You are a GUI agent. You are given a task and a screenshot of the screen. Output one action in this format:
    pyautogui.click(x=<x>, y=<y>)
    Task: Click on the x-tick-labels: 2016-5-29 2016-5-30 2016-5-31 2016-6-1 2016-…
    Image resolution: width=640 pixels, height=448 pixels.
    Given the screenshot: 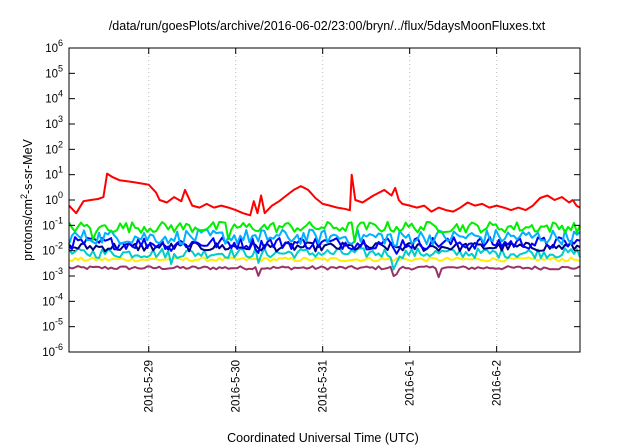 What is the action you would take?
    pyautogui.click(x=324, y=386)
    